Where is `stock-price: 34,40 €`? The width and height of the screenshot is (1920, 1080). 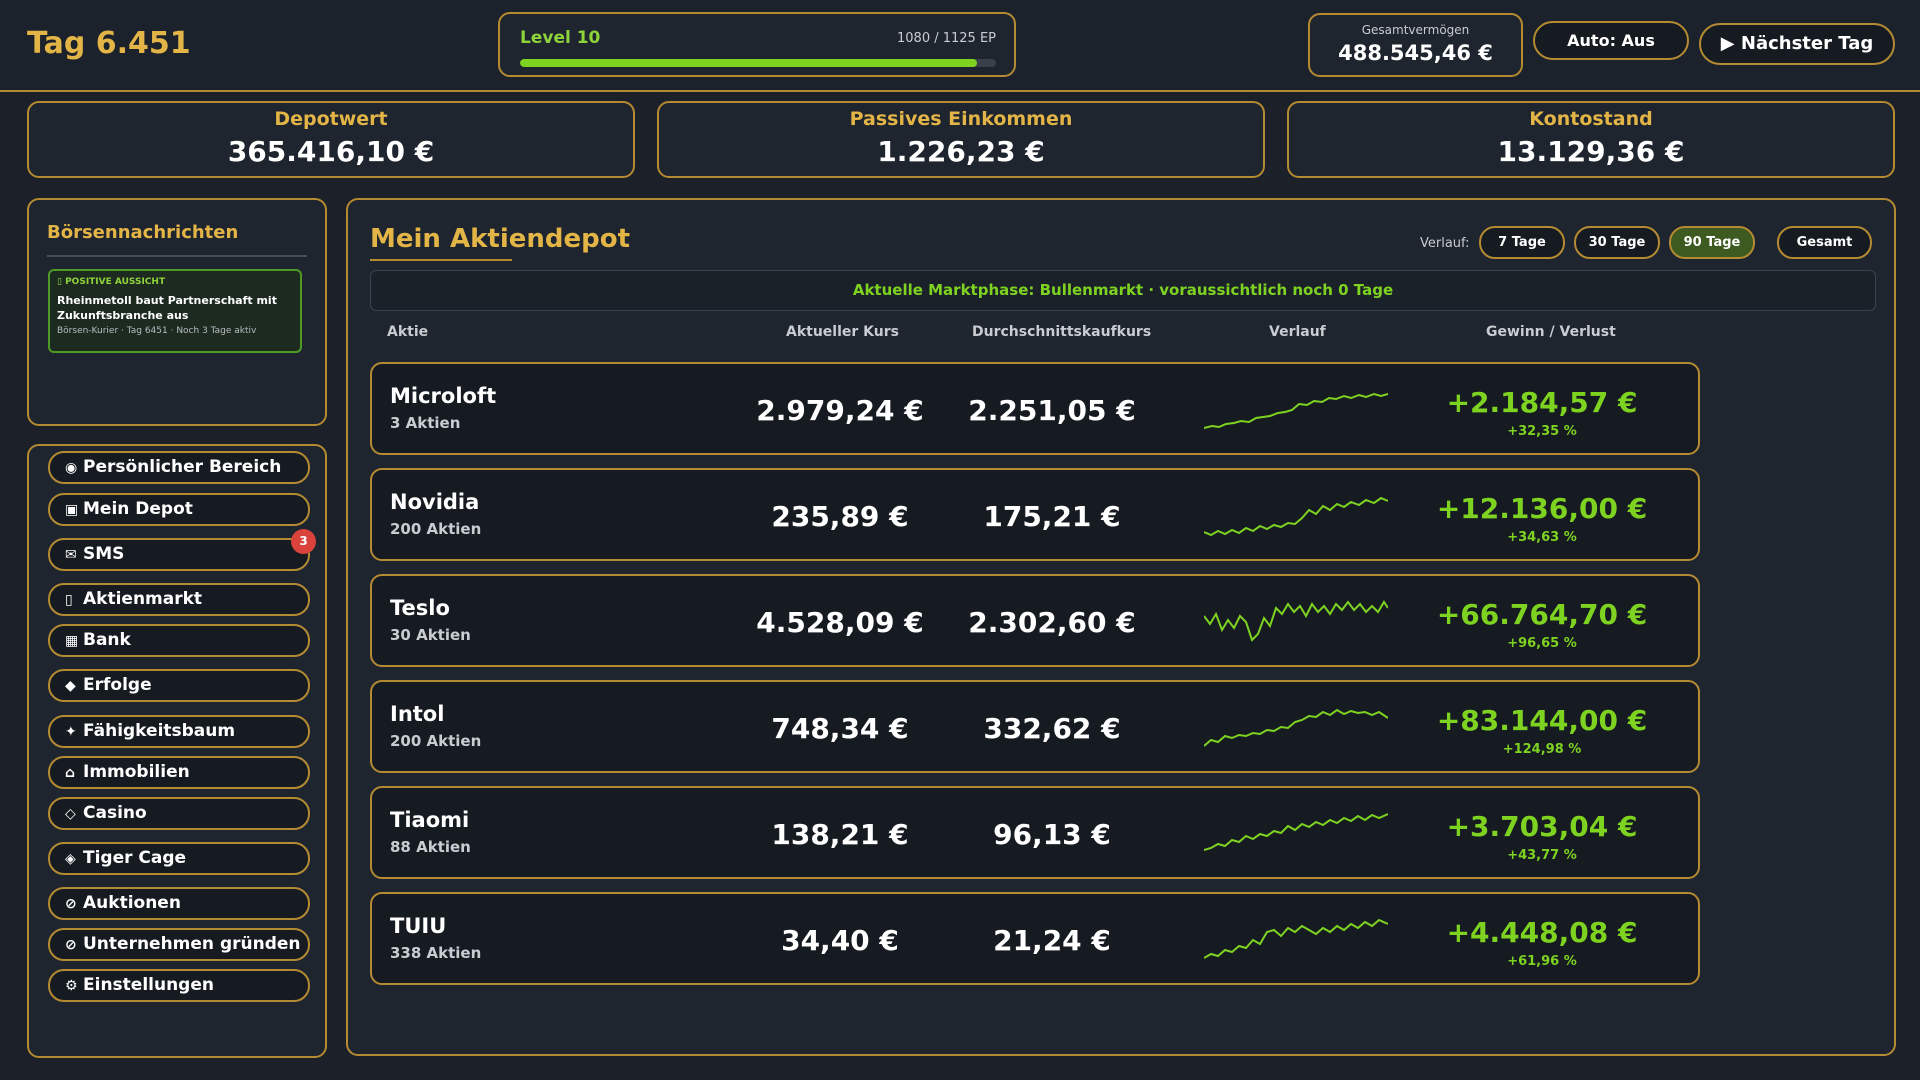
stock-price: 34,40 € is located at coordinates (840, 940).